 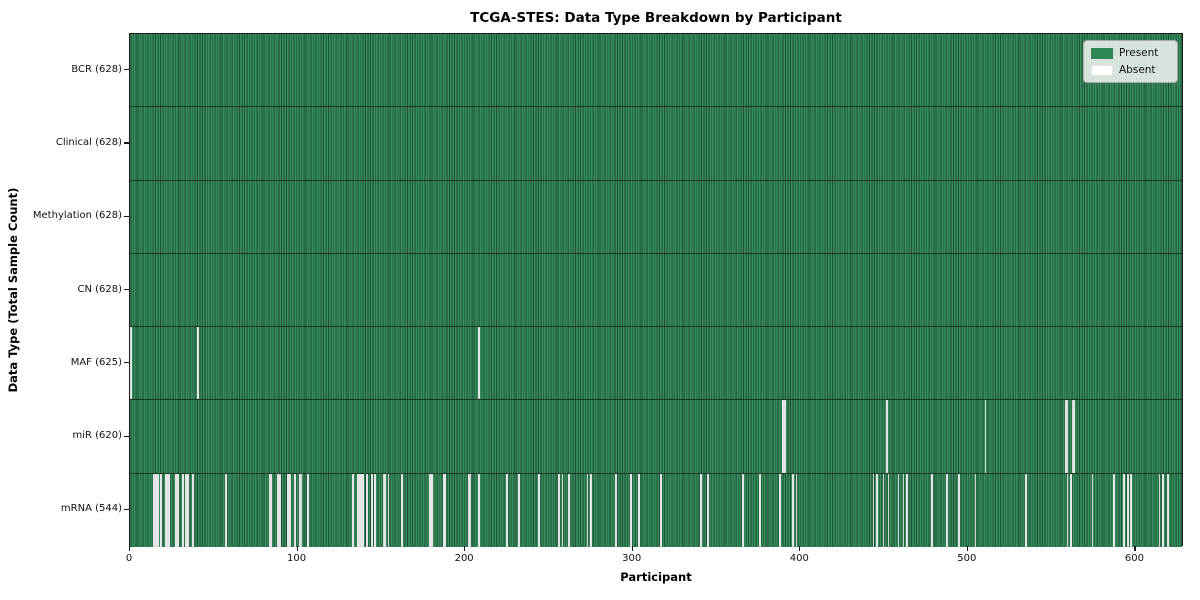 I want to click on legend-item-absent: Absent, so click(x=1130, y=70).